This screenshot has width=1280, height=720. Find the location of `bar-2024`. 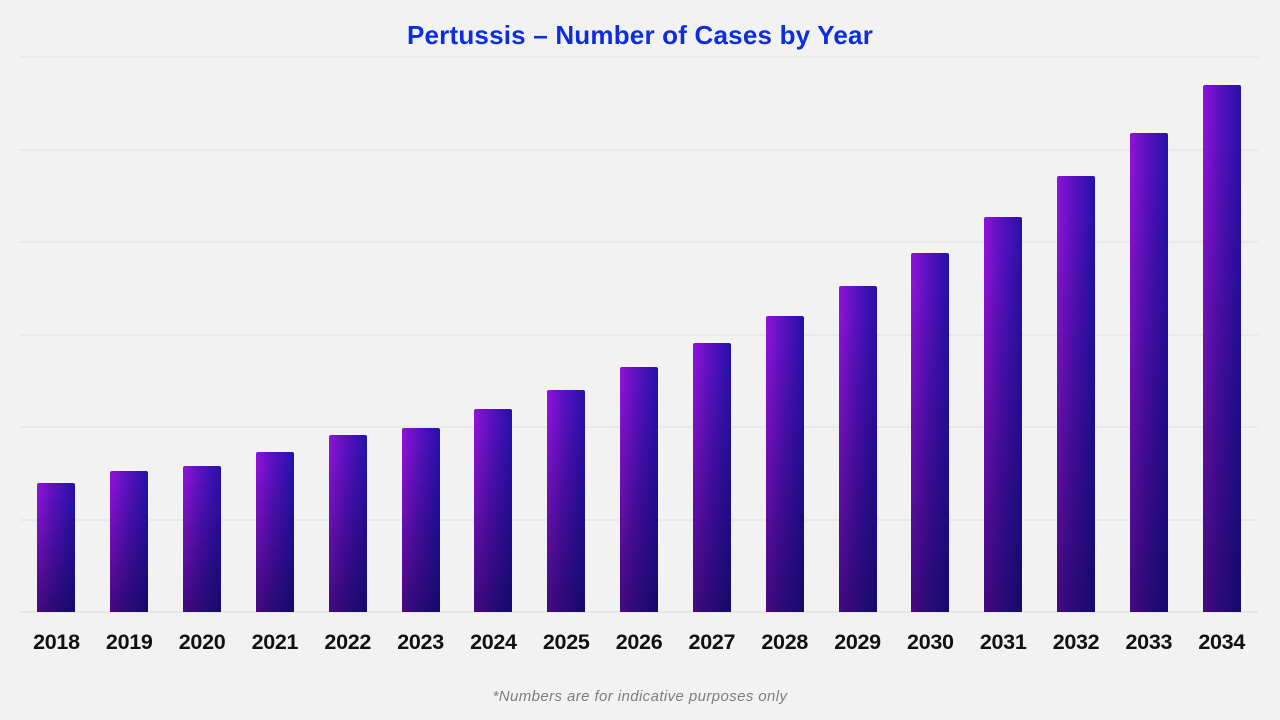

bar-2024 is located at coordinates (493, 510).